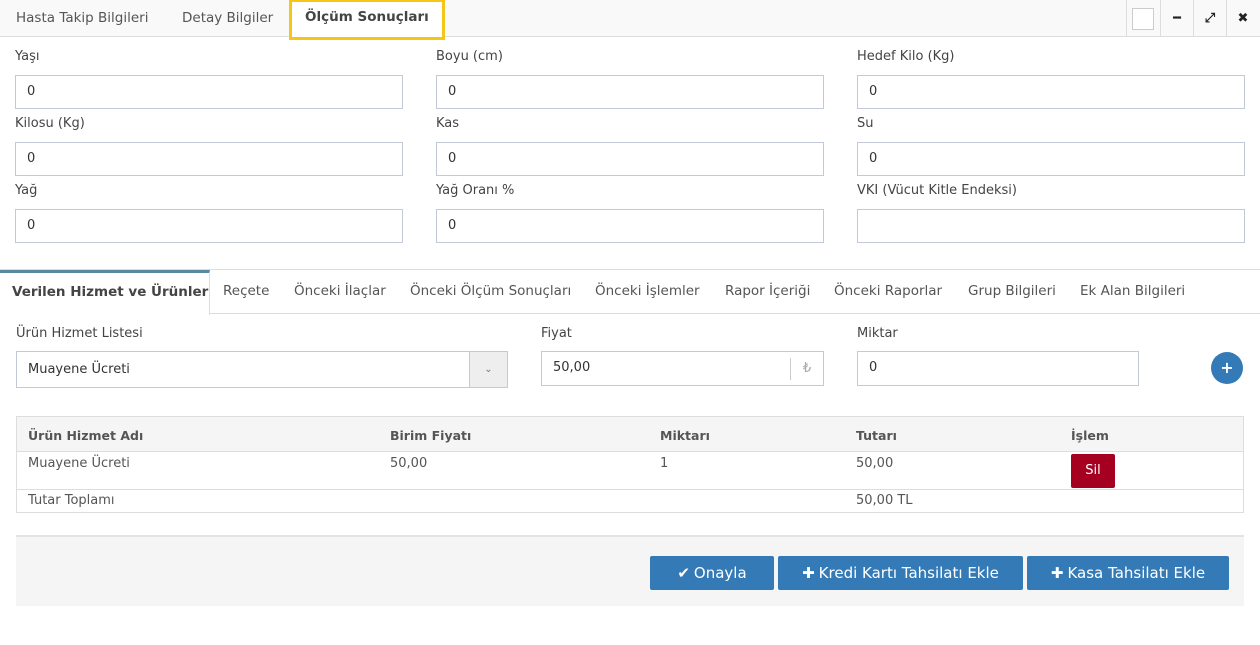  What do you see at coordinates (1051, 226) in the screenshot?
I see `field-input` at bounding box center [1051, 226].